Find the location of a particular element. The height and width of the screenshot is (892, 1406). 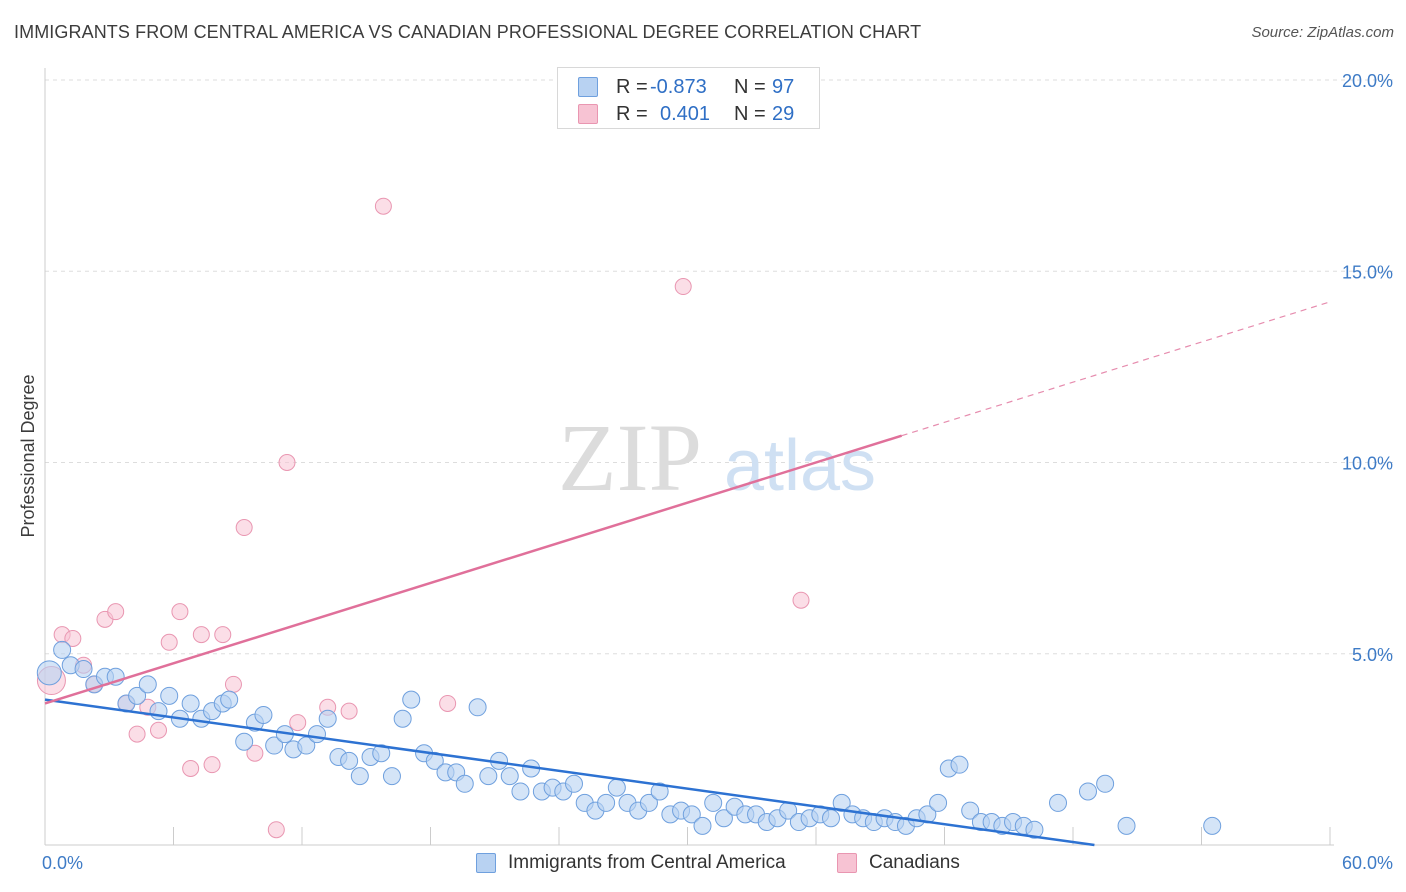

y-tick-label: 20.0% is located at coordinates (1367, 81).